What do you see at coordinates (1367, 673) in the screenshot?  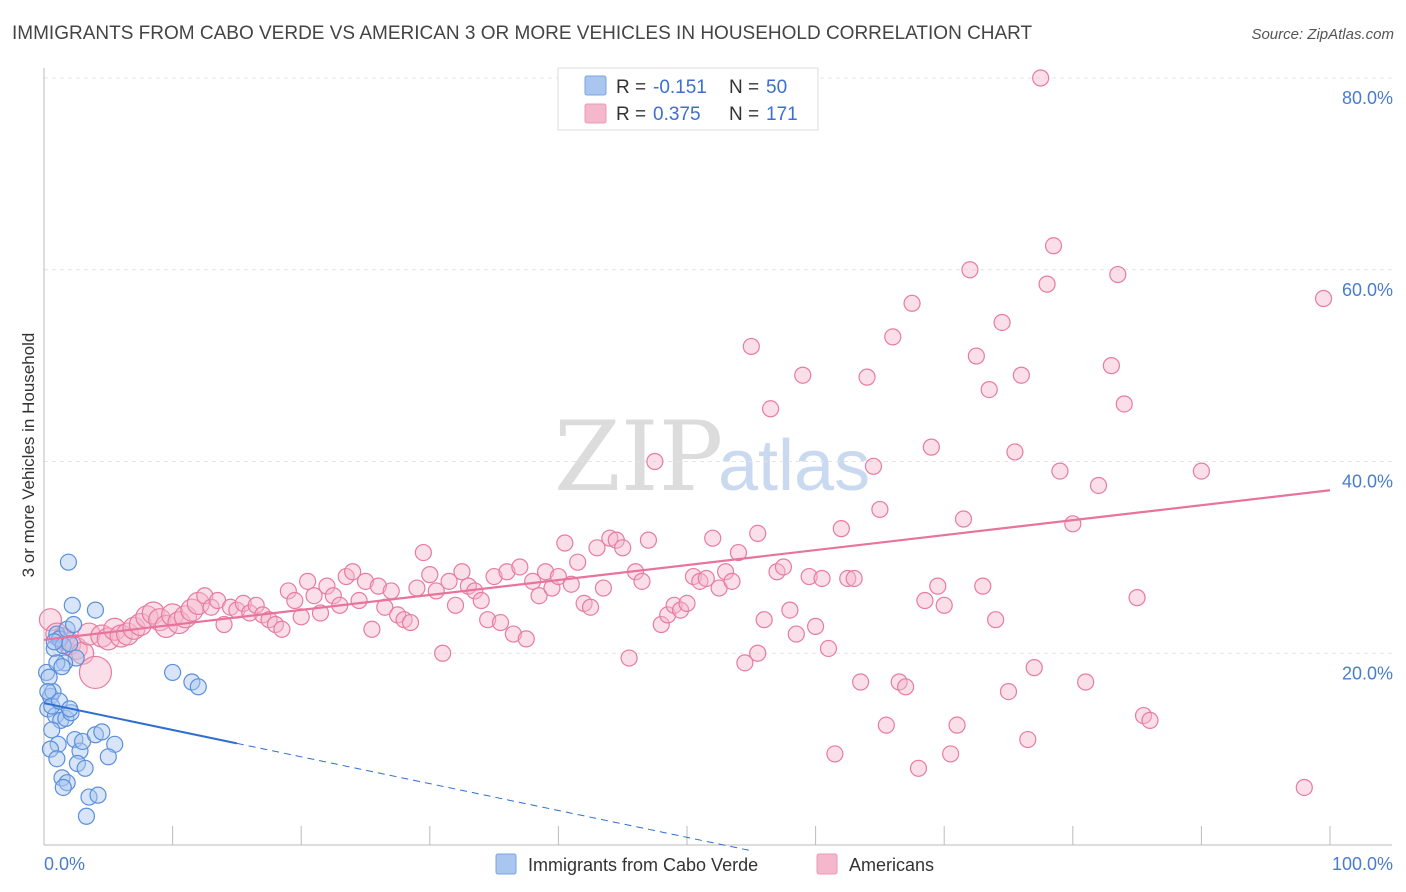 I see `y-tick-label-0: 20.0%` at bounding box center [1367, 673].